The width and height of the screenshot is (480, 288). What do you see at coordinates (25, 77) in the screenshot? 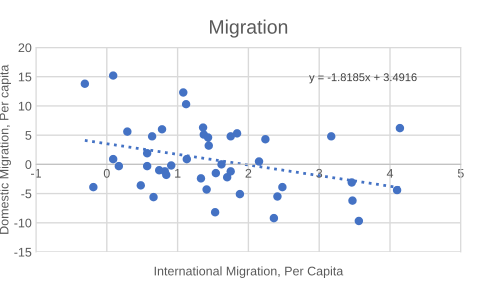
I see `y-tick-label: 15` at bounding box center [25, 77].